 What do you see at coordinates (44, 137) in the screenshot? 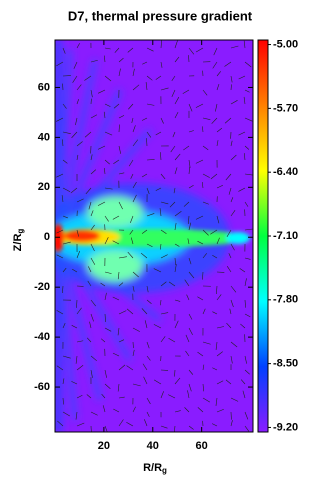
I see `y-tick-label: 40` at bounding box center [44, 137].